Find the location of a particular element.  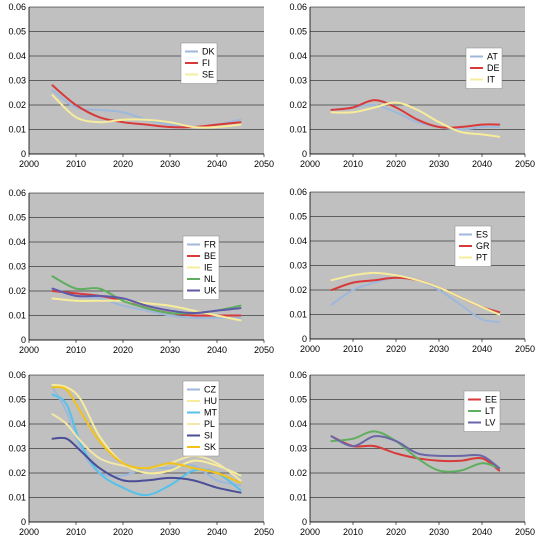

series-line-cz is located at coordinates (146, 436).